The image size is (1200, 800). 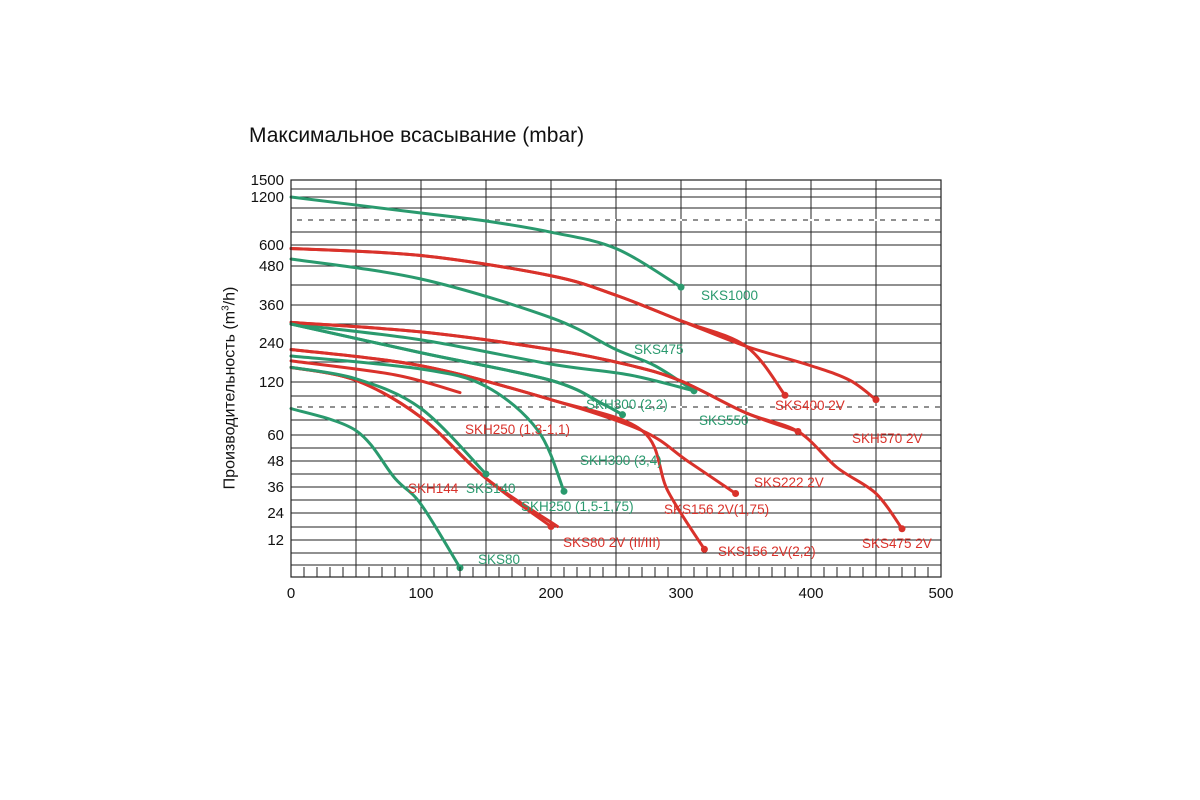 What do you see at coordinates (577, 506) in the screenshot?
I see `series-label: SKH250 (1,5-1,75)` at bounding box center [577, 506].